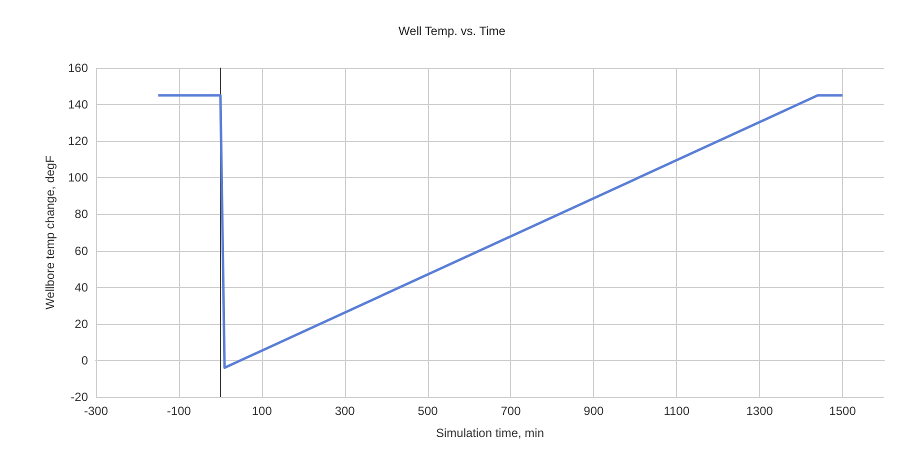 Image resolution: width=904 pixels, height=465 pixels. Describe the element at coordinates (179, 411) in the screenshot. I see `x-tick-label: -100` at that location.